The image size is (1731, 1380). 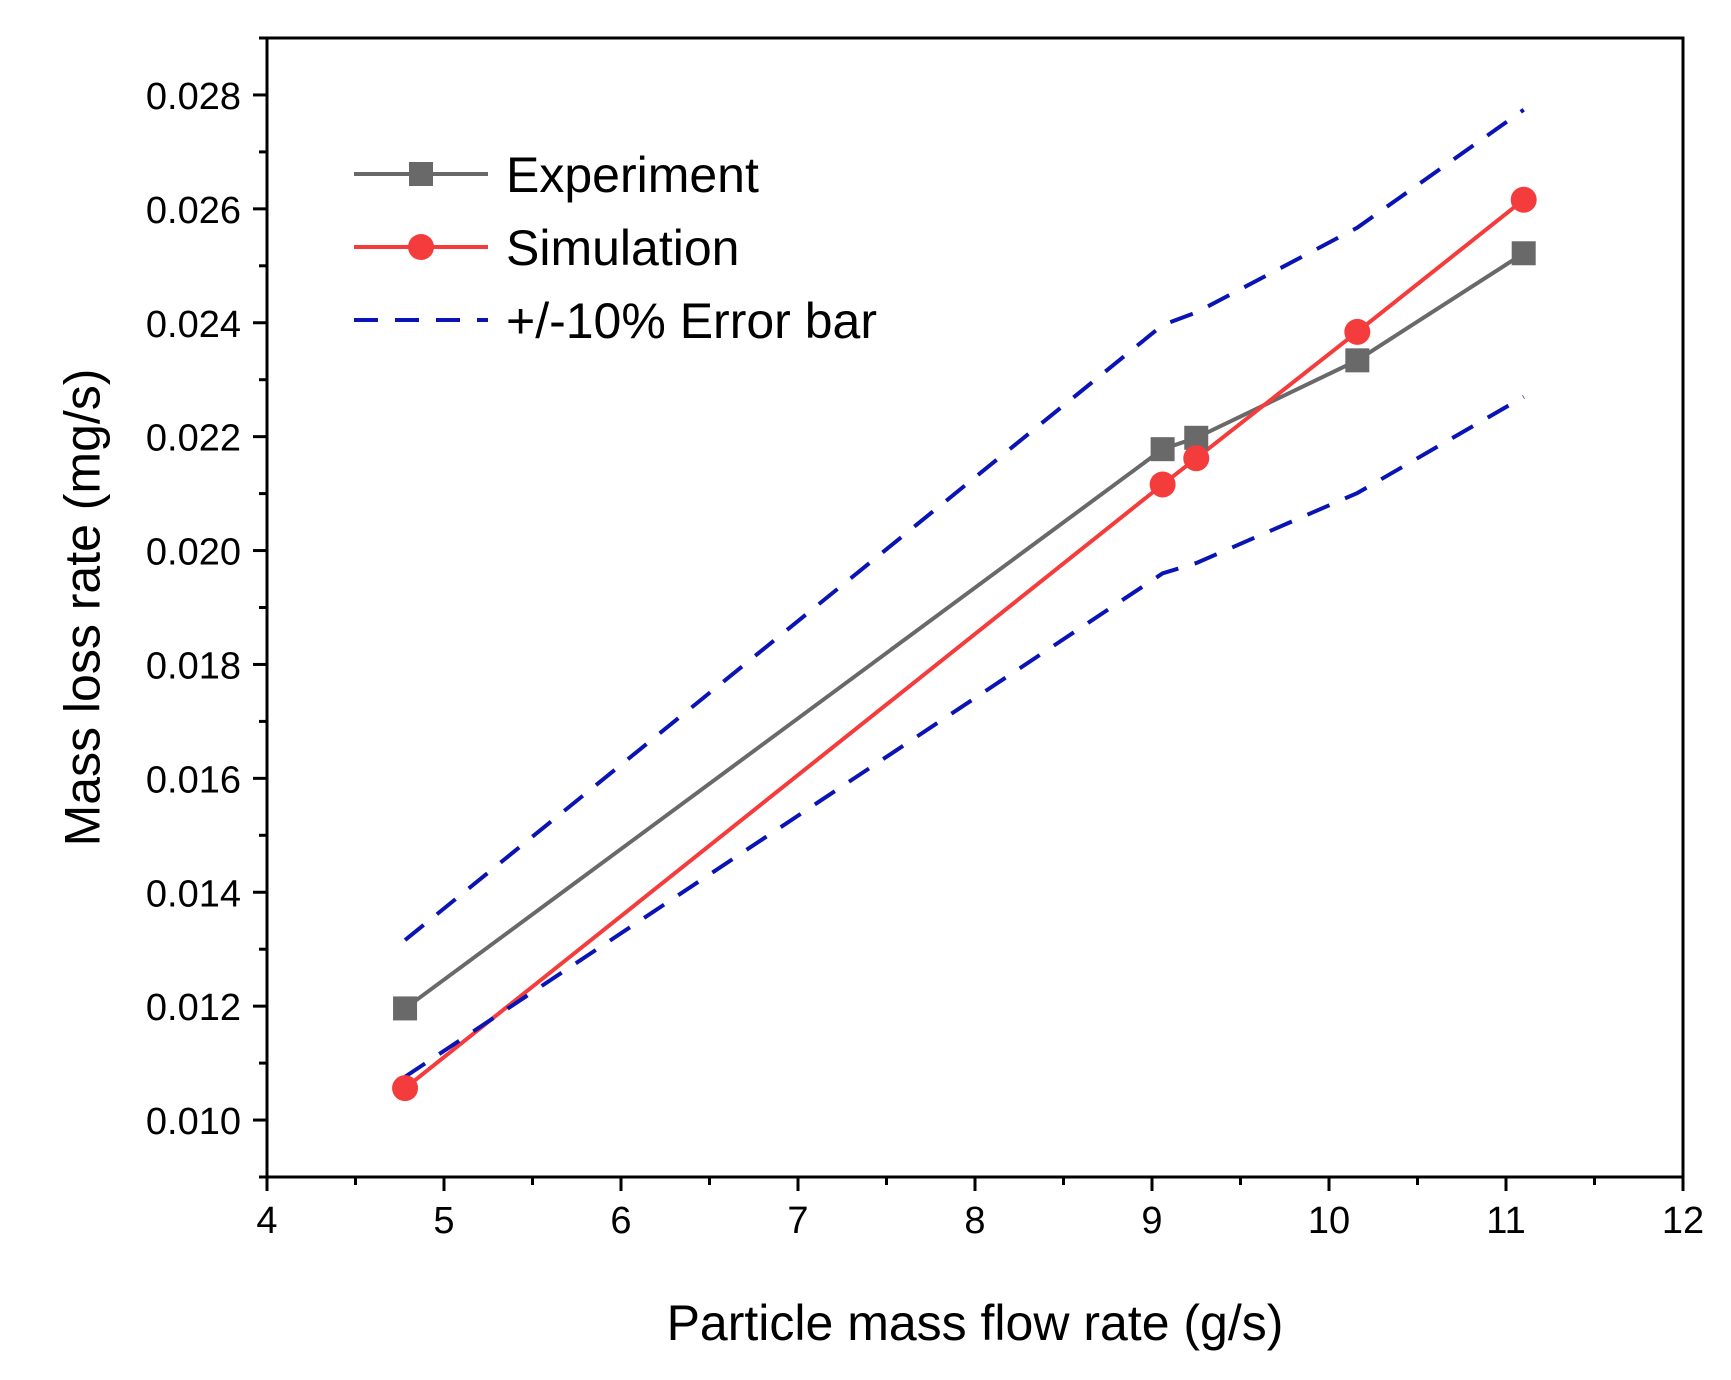 I want to click on x-tick-label: 10, so click(x=1329, y=1221).